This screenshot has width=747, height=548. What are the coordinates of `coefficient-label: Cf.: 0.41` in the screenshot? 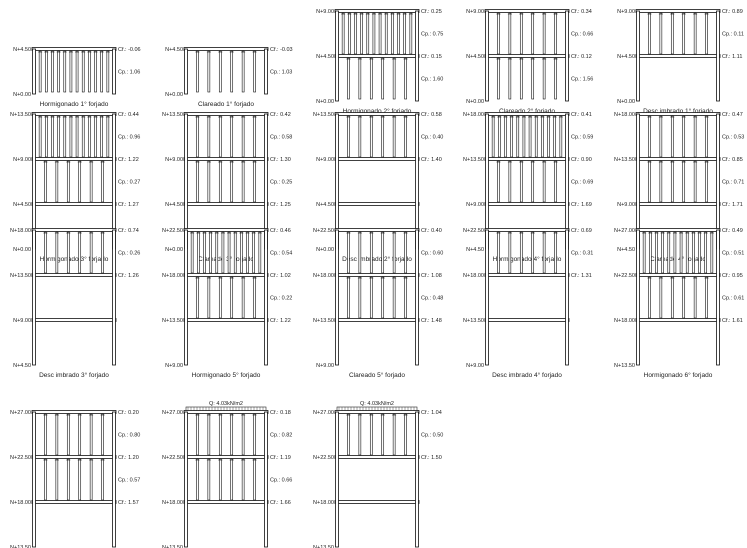 It's located at (581, 115).